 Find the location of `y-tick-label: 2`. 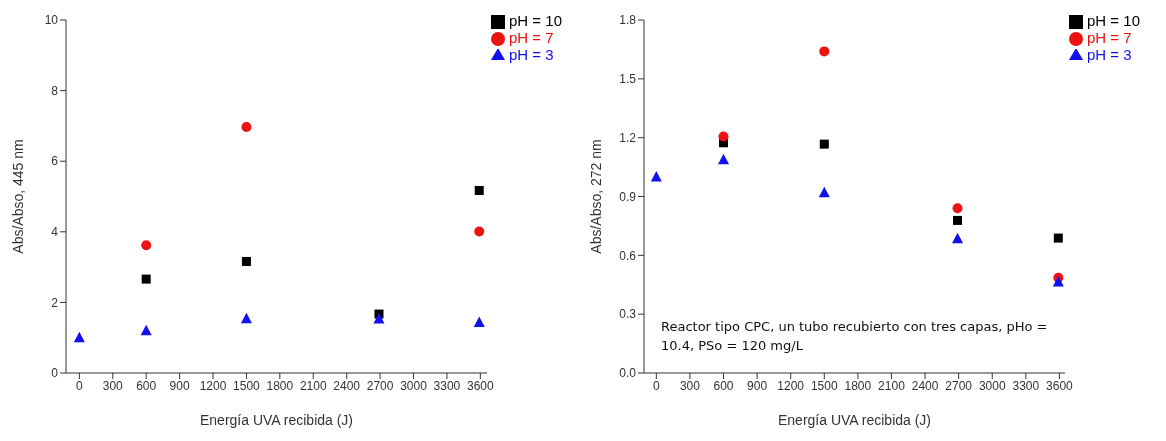

y-tick-label: 2 is located at coordinates (55, 302).